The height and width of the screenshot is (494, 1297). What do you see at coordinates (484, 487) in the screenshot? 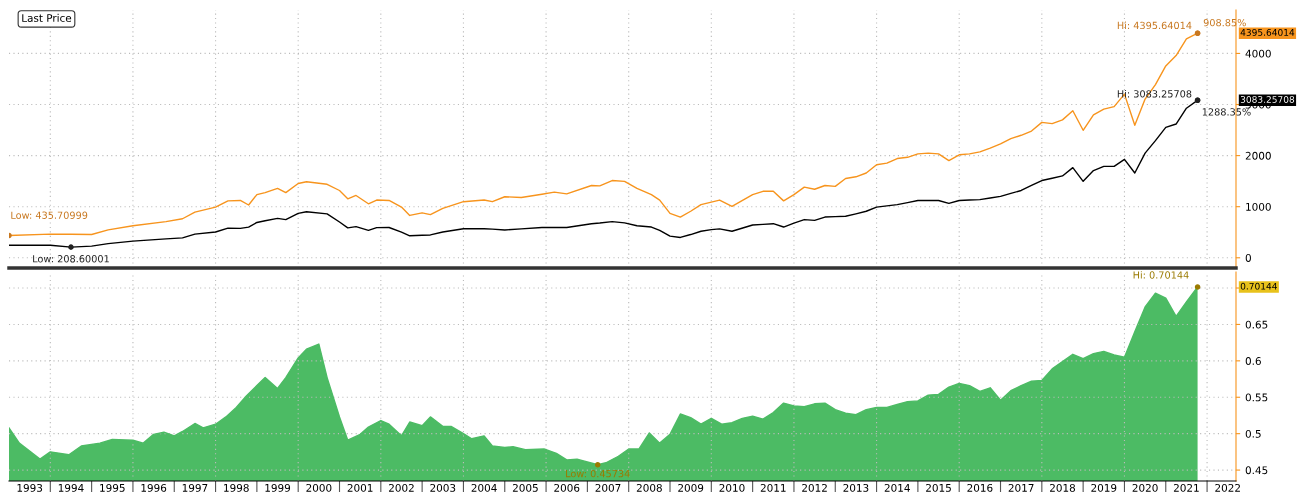
I see `x-tick-label: 2004` at bounding box center [484, 487].